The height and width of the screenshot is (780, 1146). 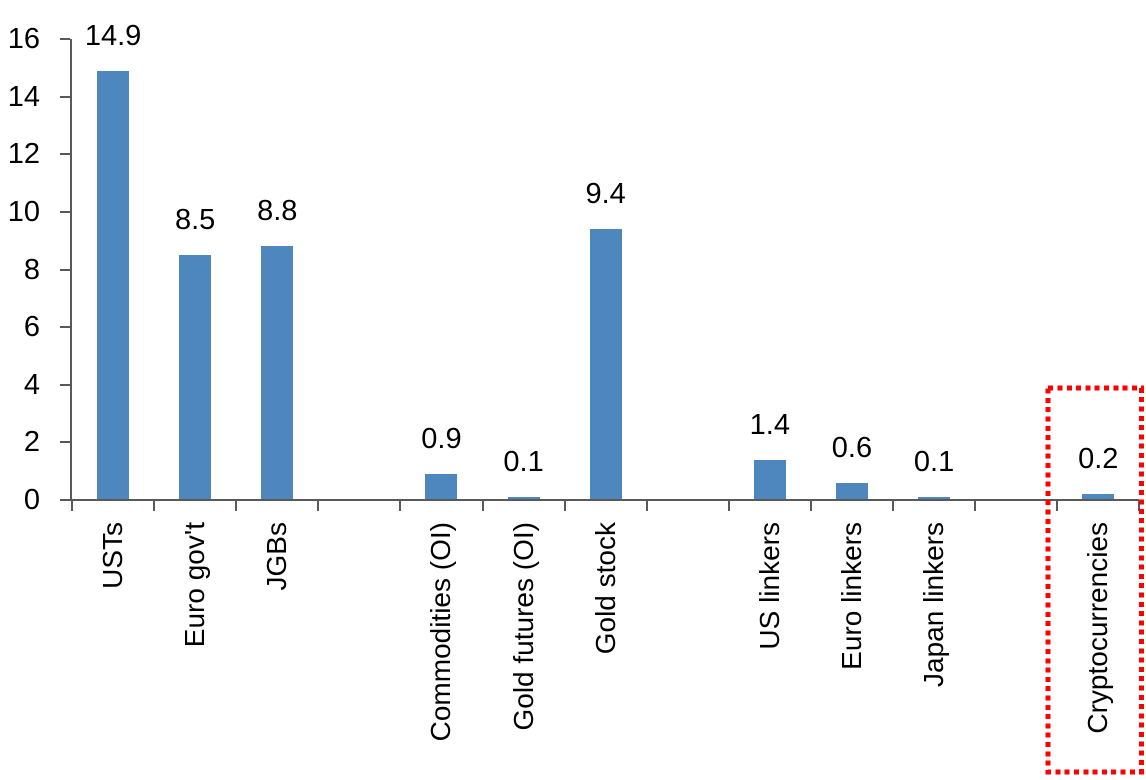 I want to click on category-label-cryptocurrencies: Cryptocurrencies, so click(x=1098, y=628).